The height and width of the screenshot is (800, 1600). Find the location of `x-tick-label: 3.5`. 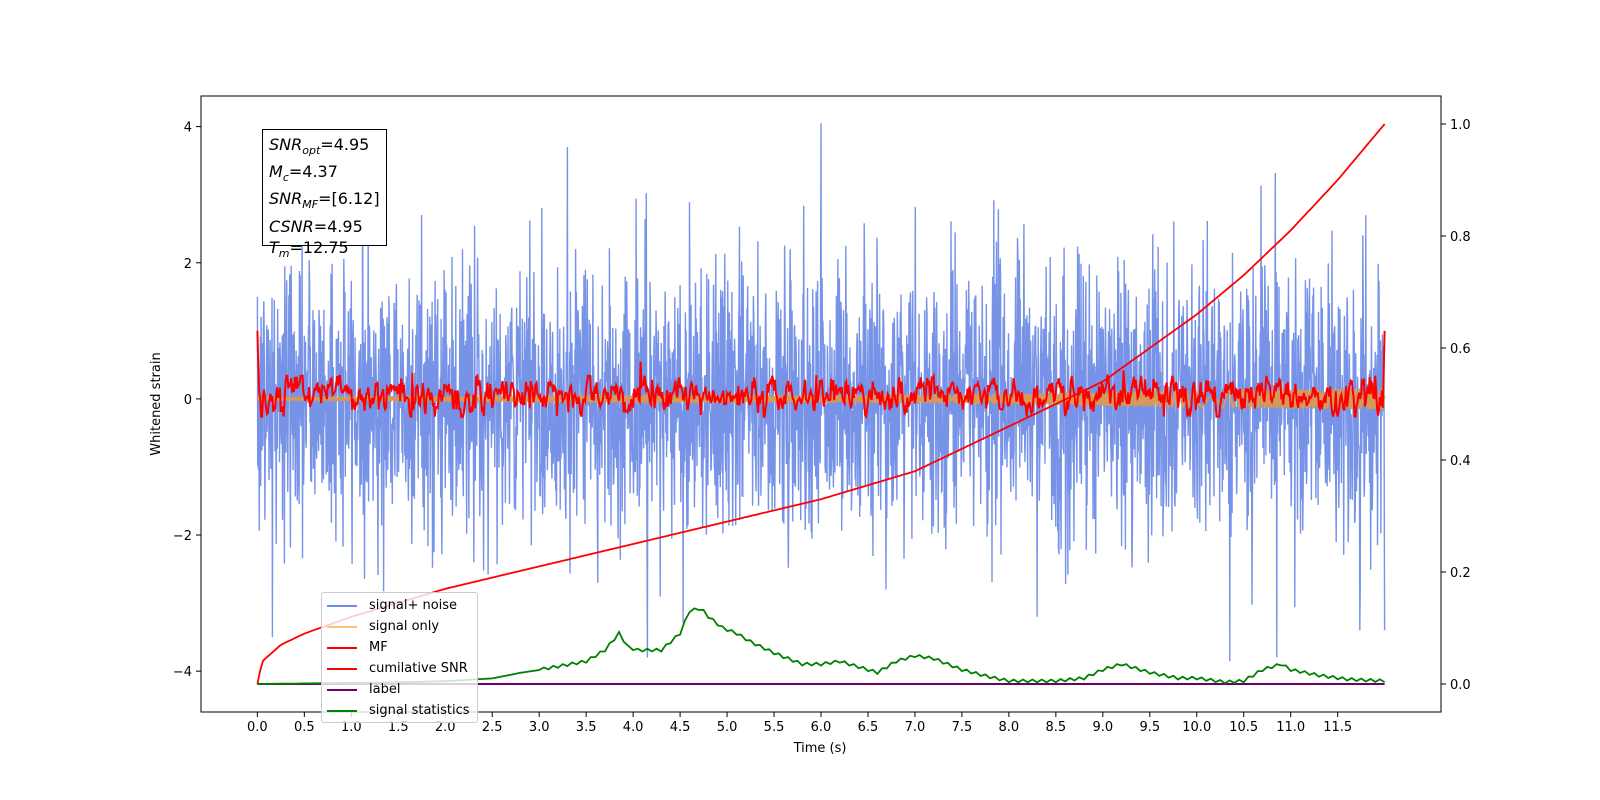

x-tick-label: 3.5 is located at coordinates (586, 727).